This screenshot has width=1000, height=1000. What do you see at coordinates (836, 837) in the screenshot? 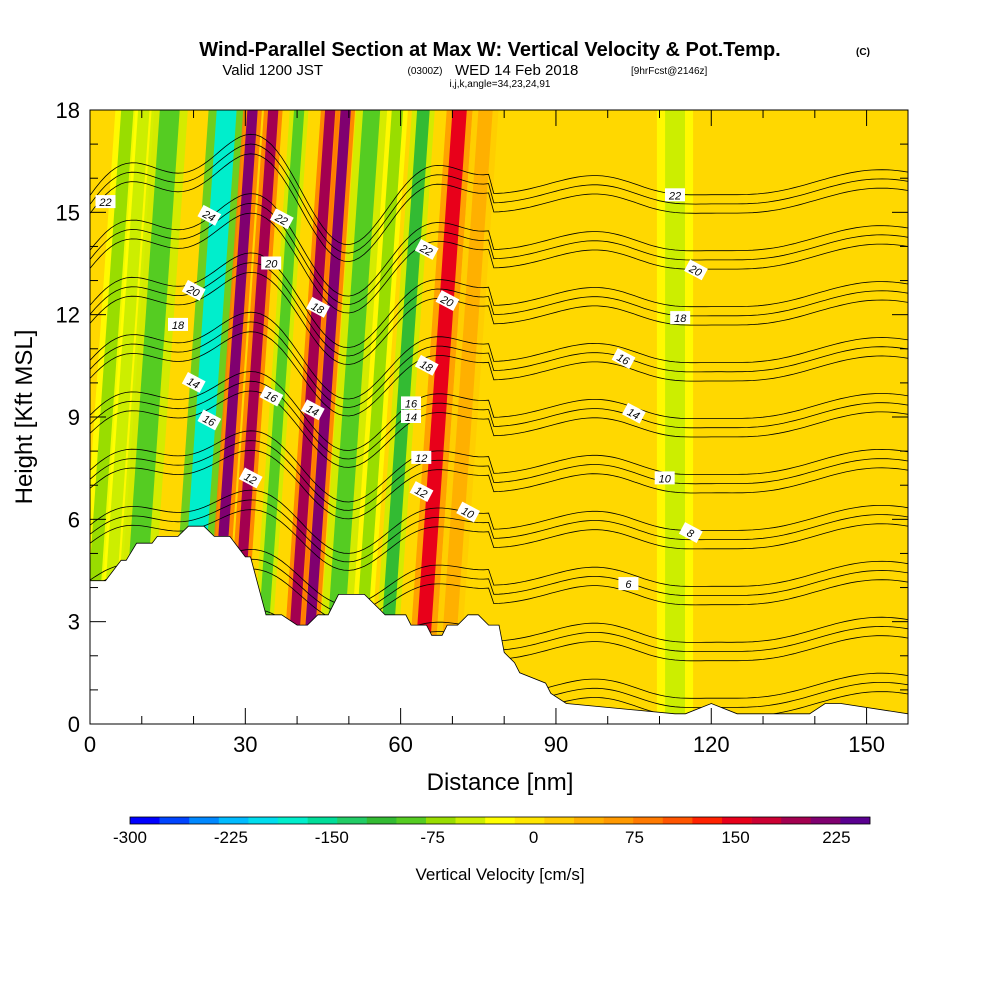
I see `colorbar-tick-225: 225` at bounding box center [836, 837].